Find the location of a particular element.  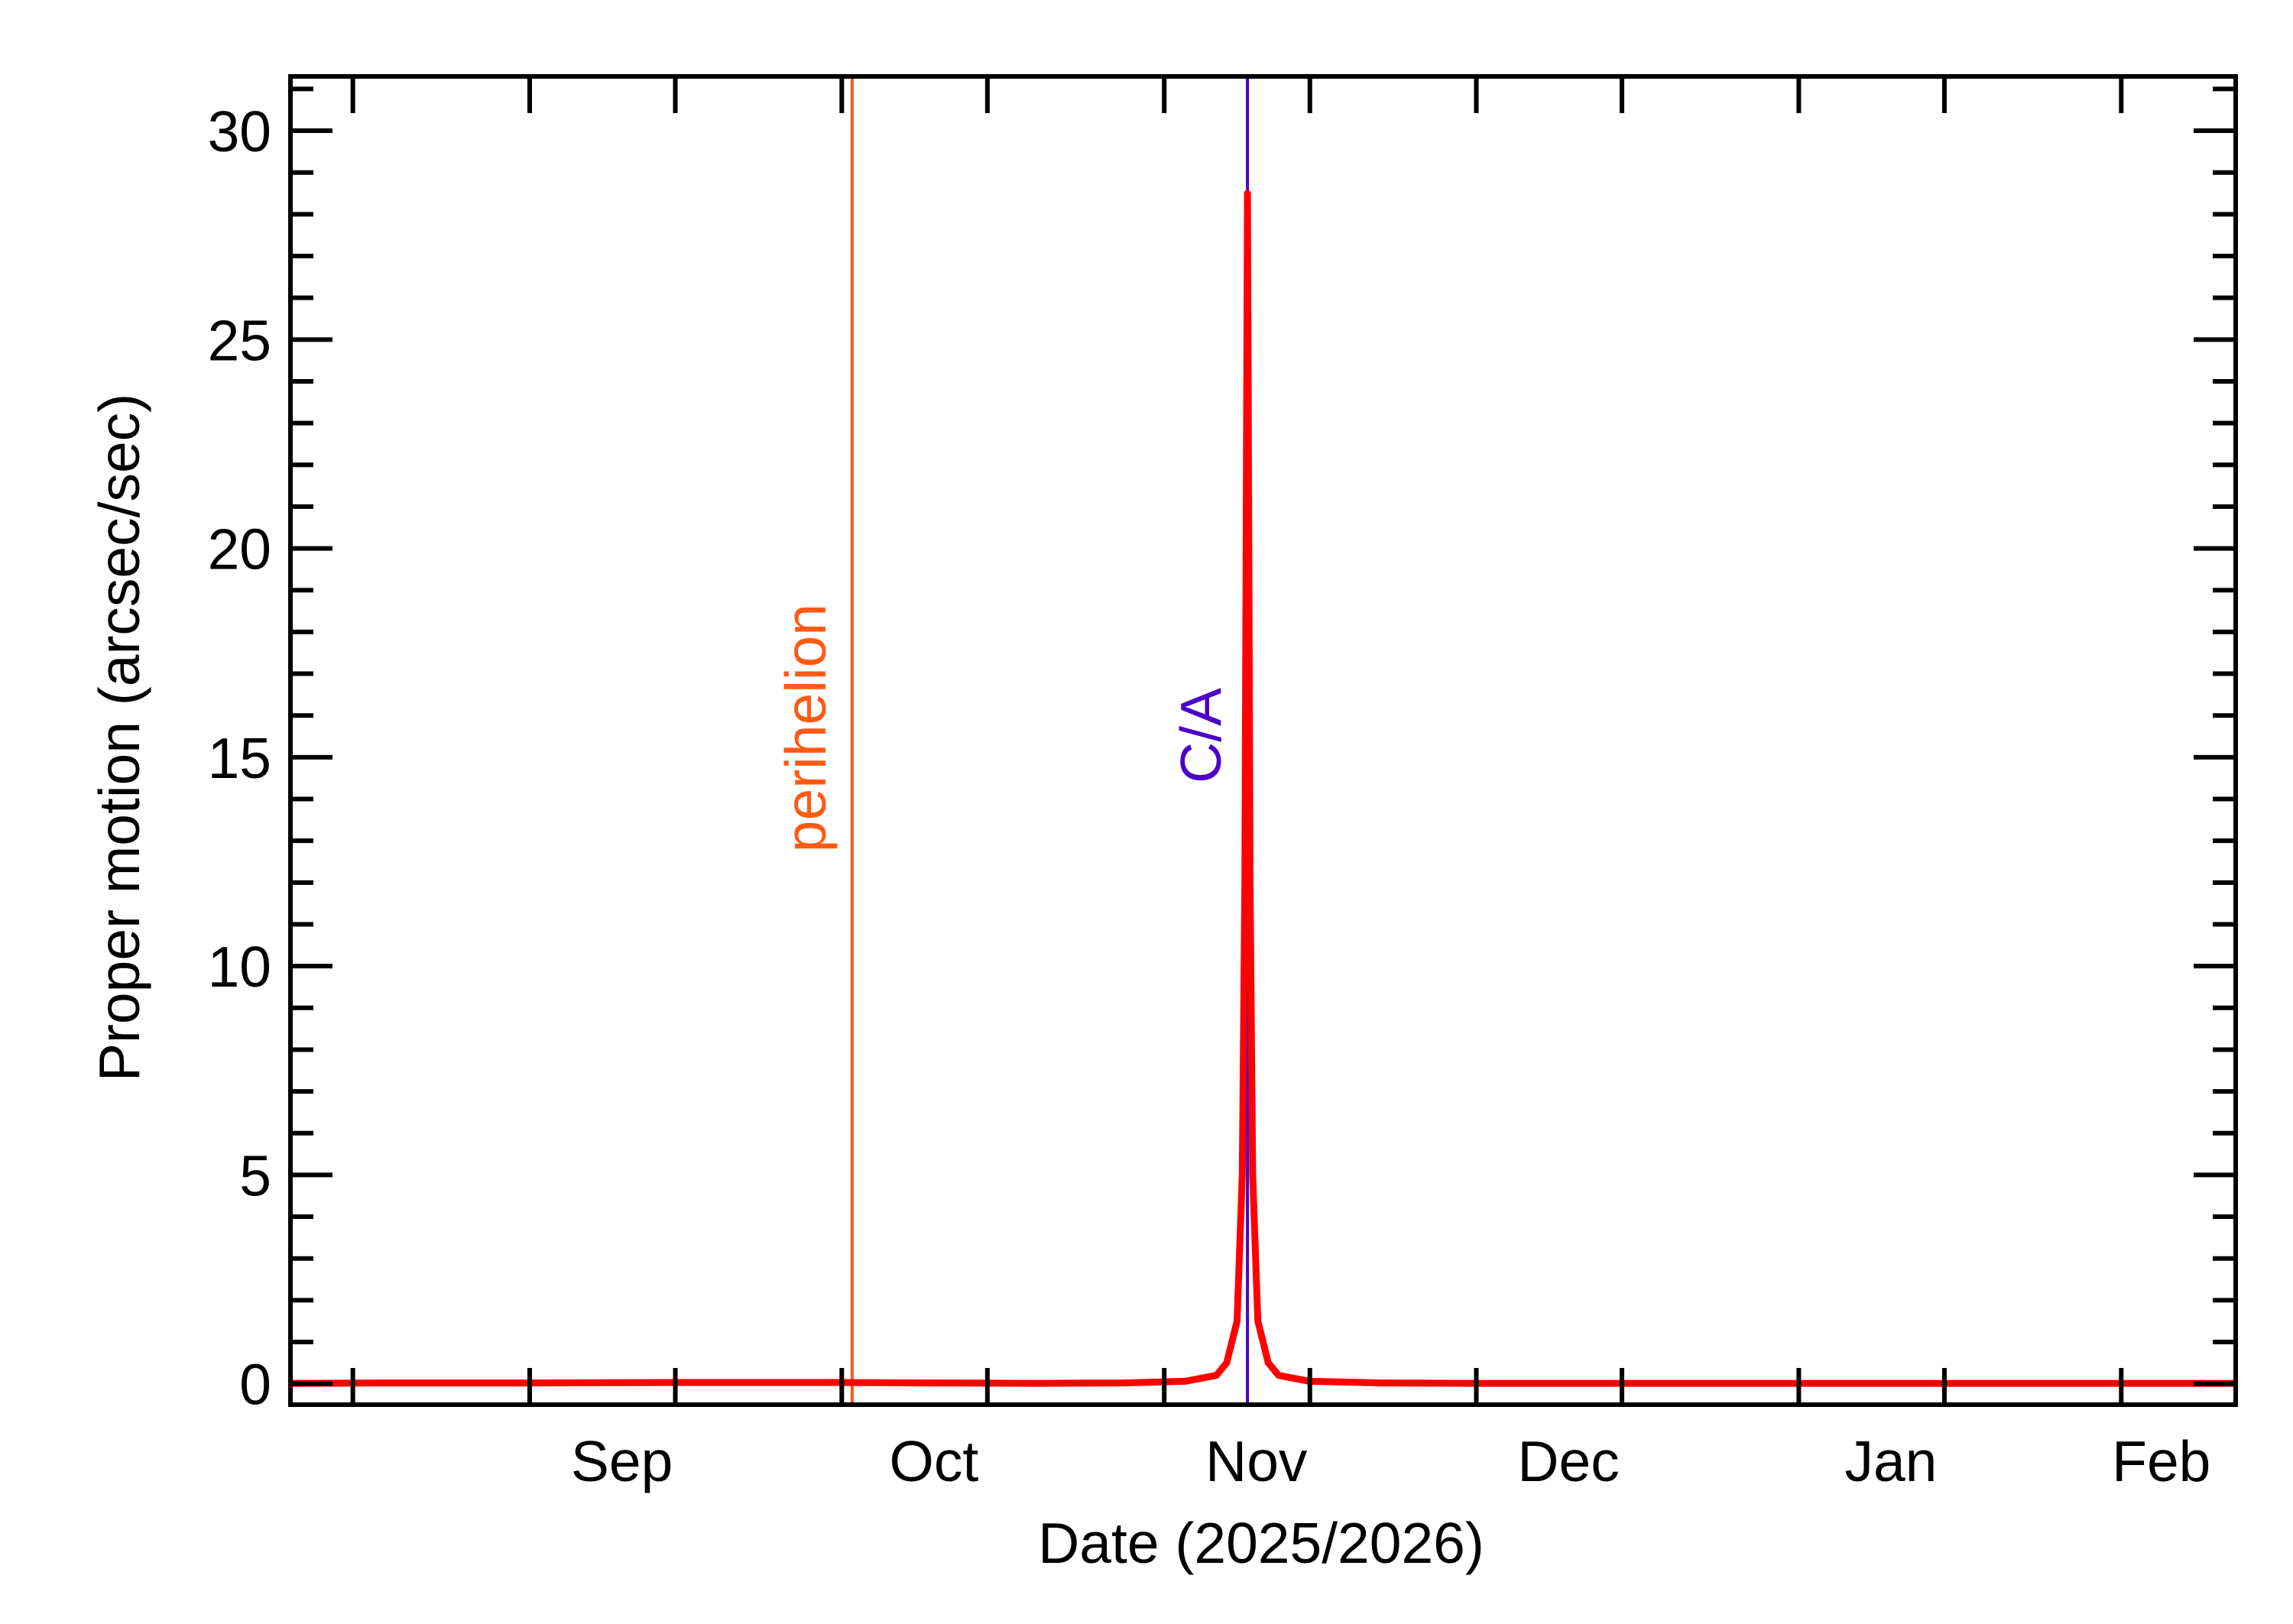

x-tick-label: Dec is located at coordinates (1568, 1461).